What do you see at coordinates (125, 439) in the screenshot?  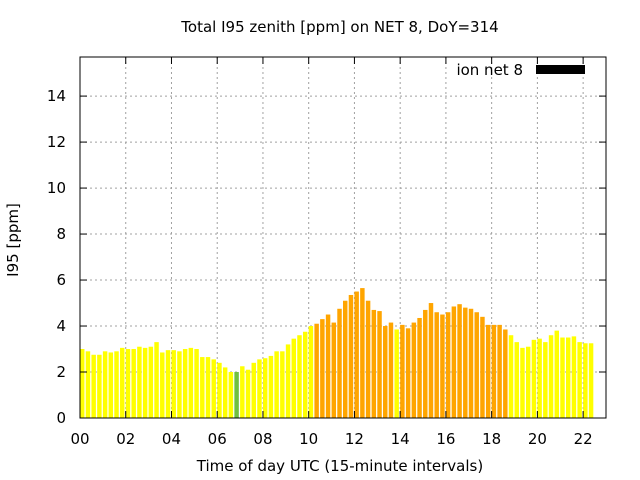 I see `x-tick-label: 02` at bounding box center [125, 439].